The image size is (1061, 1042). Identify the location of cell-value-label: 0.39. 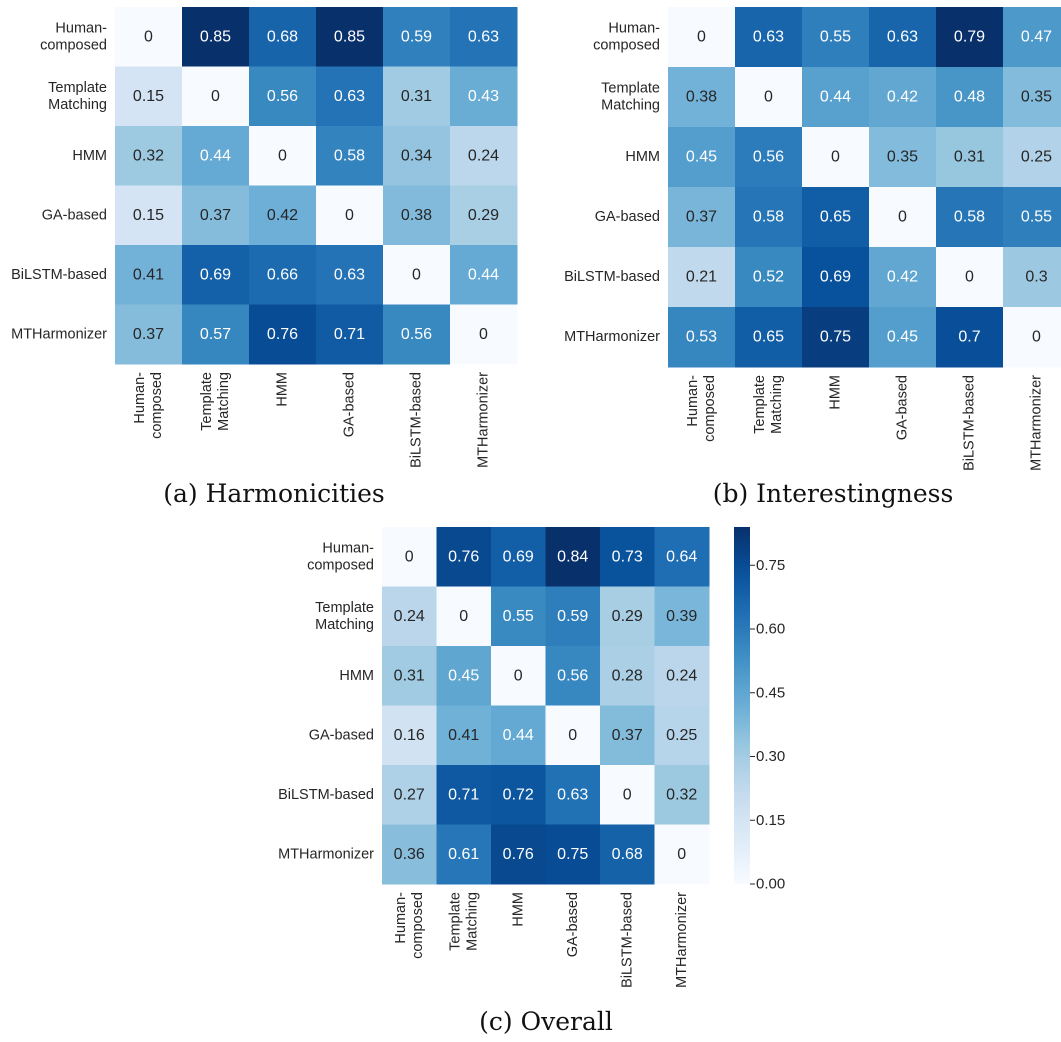
(681, 616).